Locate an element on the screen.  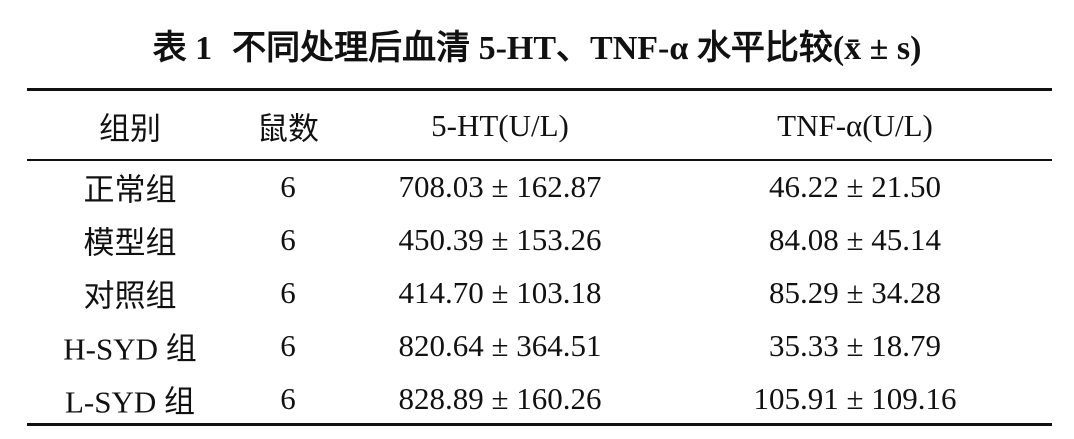
table-cell: 105.91 ± 109.16 is located at coordinates (855, 398).